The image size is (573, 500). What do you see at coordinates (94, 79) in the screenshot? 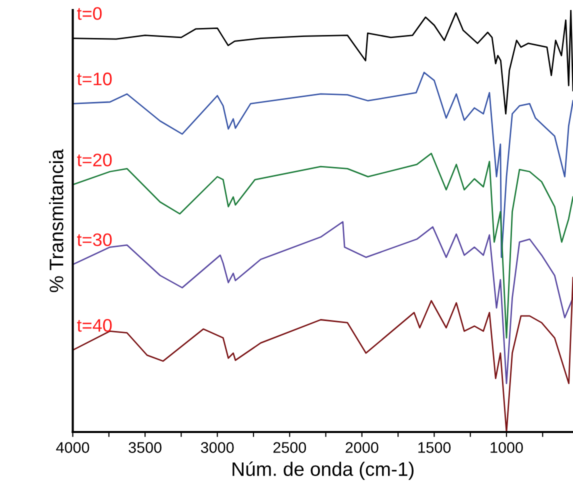
I see `series-label: t=10` at bounding box center [94, 79].